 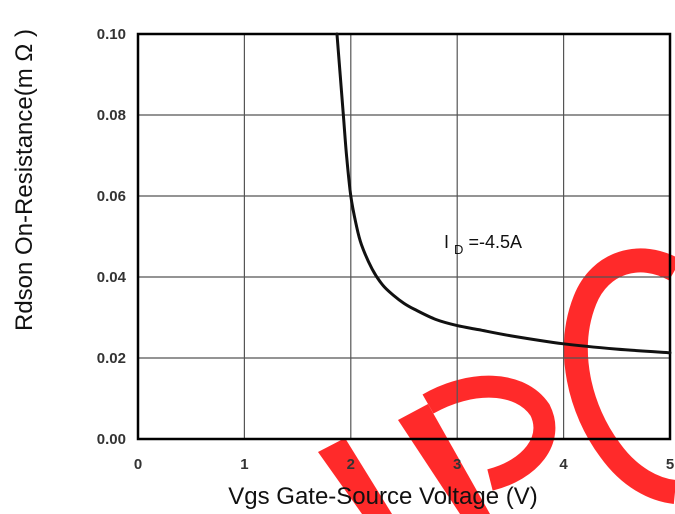 I want to click on y-tick-label: 0.08, so click(x=111, y=115).